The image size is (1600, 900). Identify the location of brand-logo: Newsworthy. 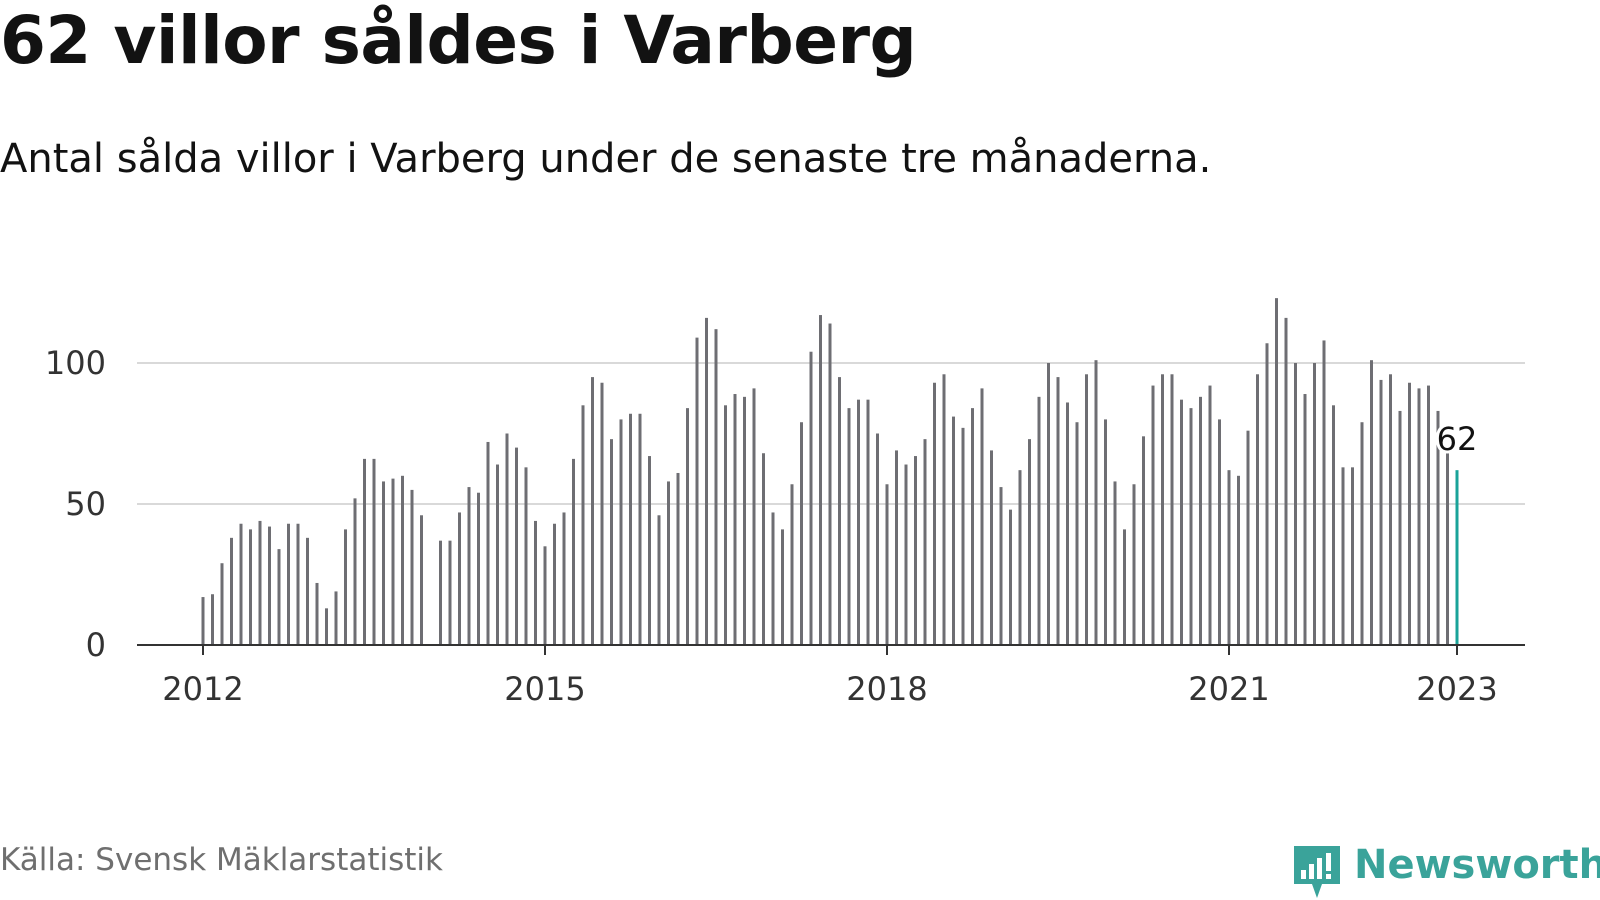
(1446, 868).